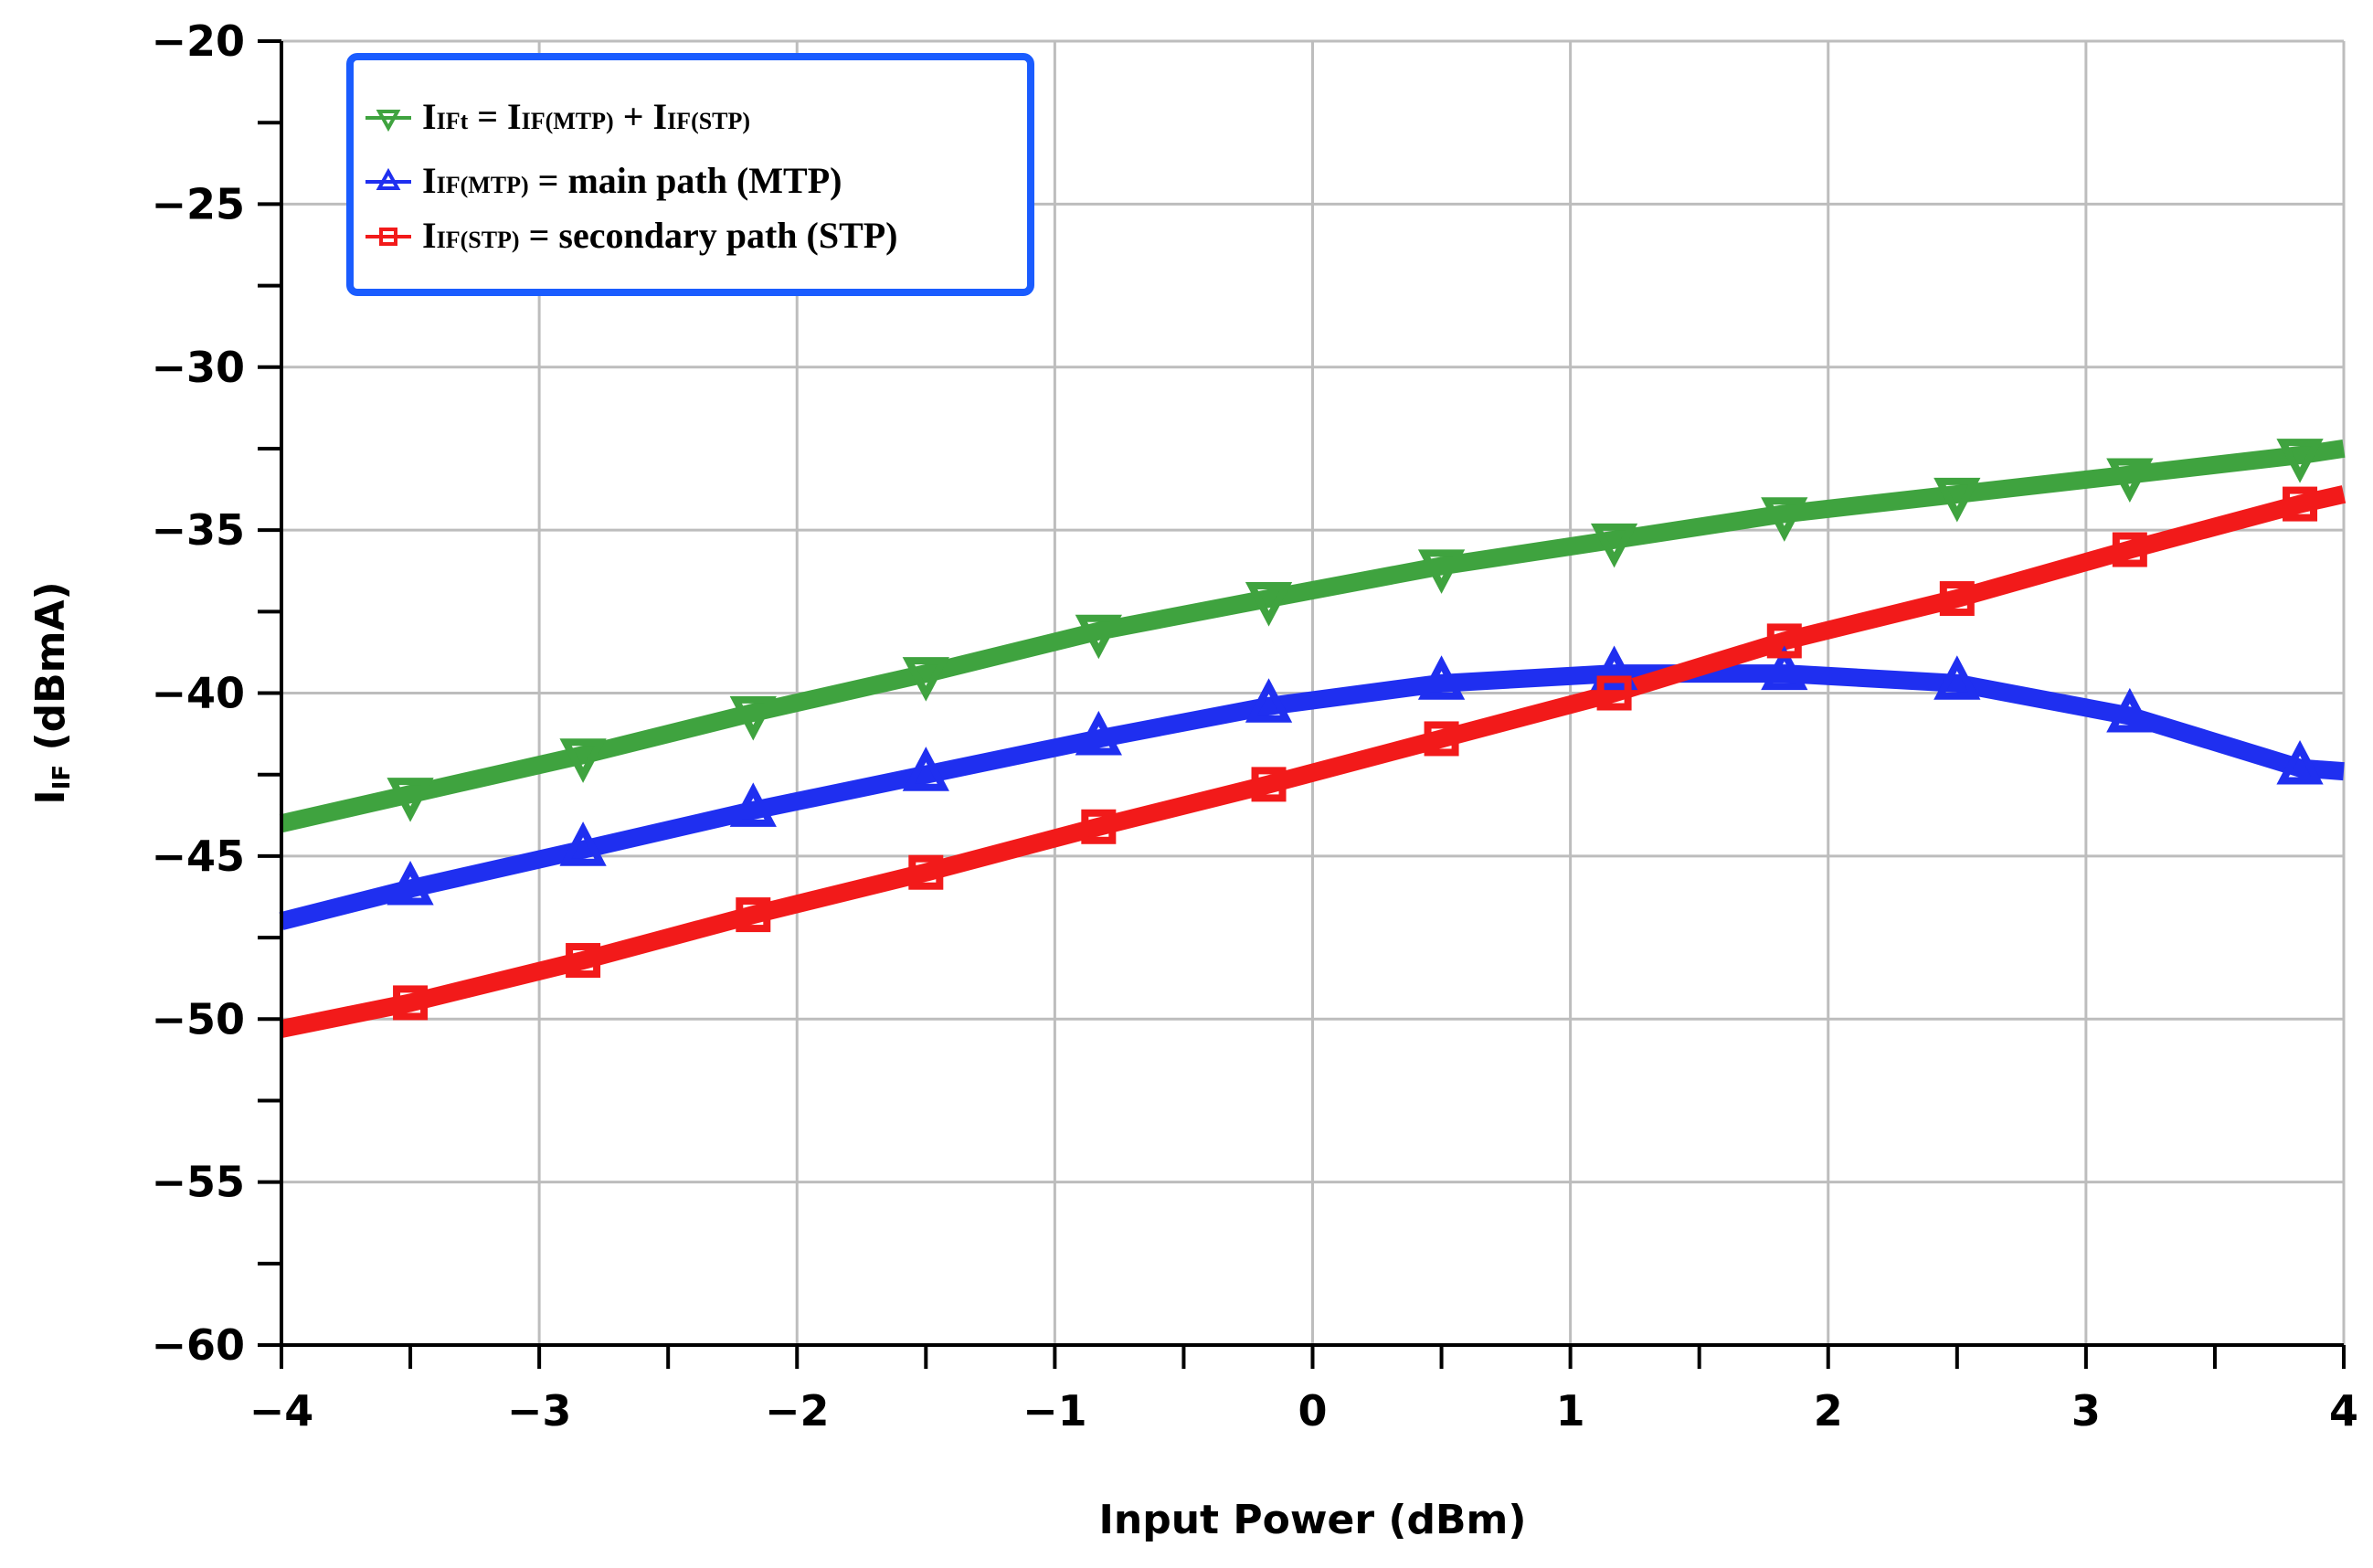 The width and height of the screenshot is (2373, 1568). Describe the element at coordinates (388, 121) in the screenshot. I see `legend-marker-total` at that location.